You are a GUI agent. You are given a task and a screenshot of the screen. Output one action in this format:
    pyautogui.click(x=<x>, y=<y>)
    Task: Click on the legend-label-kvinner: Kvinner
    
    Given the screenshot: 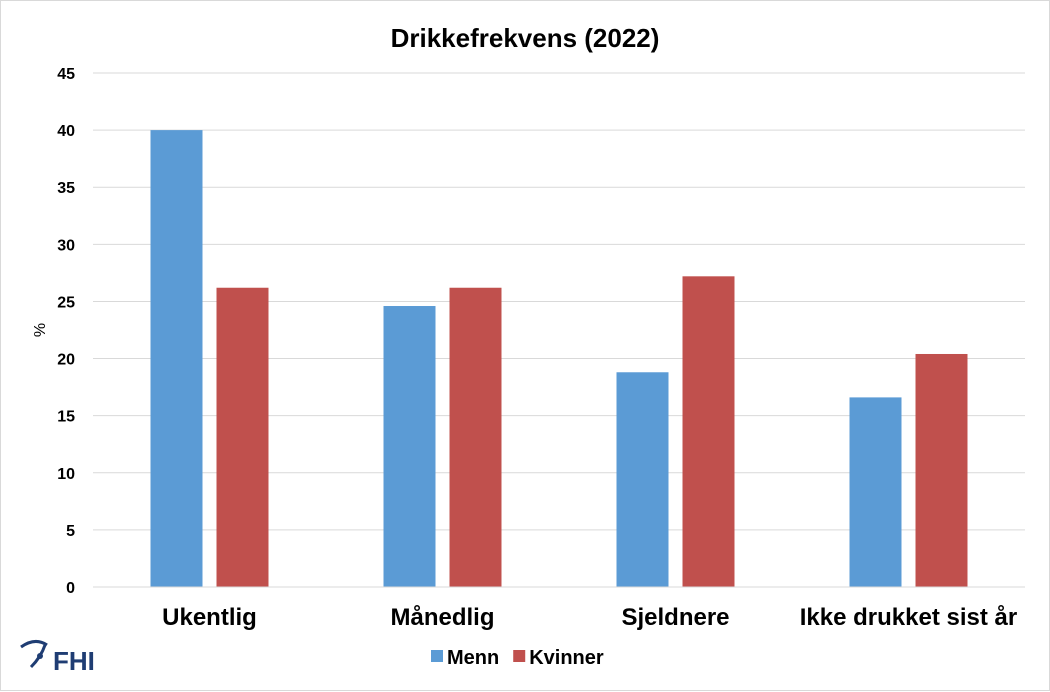 What is the action you would take?
    pyautogui.click(x=566, y=658)
    